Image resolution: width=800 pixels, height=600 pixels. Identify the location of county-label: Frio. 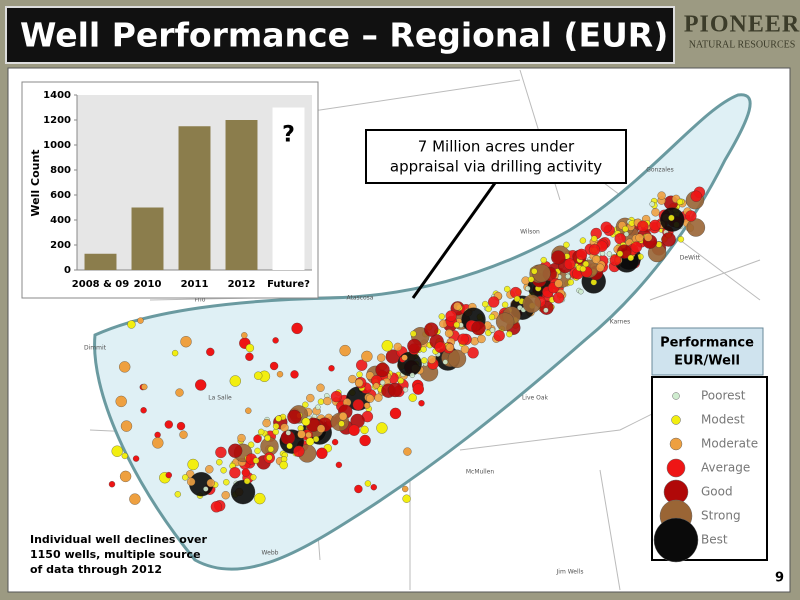
(200, 300).